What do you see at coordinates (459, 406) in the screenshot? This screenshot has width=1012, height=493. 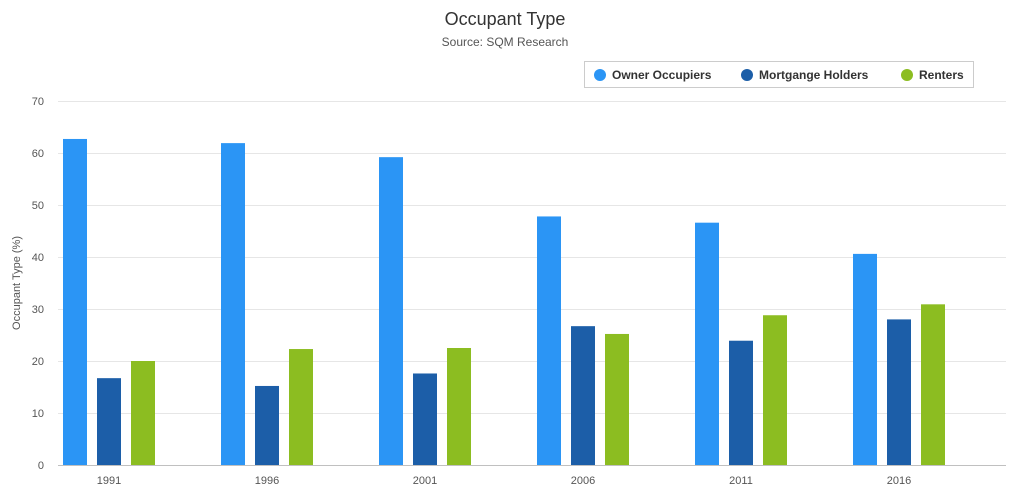 I see `bar-renters-2001` at bounding box center [459, 406].